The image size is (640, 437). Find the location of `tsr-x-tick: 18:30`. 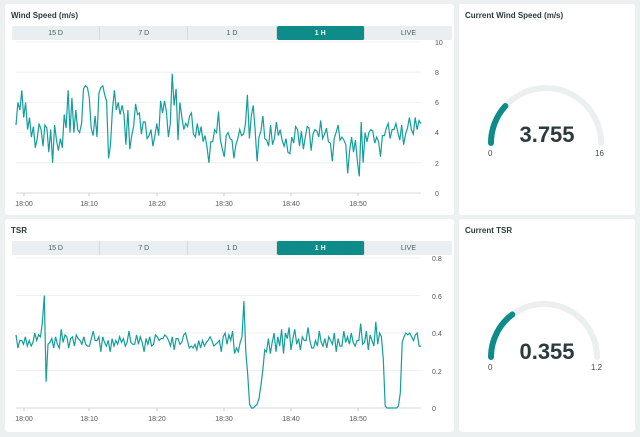

tsr-x-tick: 18:30 is located at coordinates (224, 419).